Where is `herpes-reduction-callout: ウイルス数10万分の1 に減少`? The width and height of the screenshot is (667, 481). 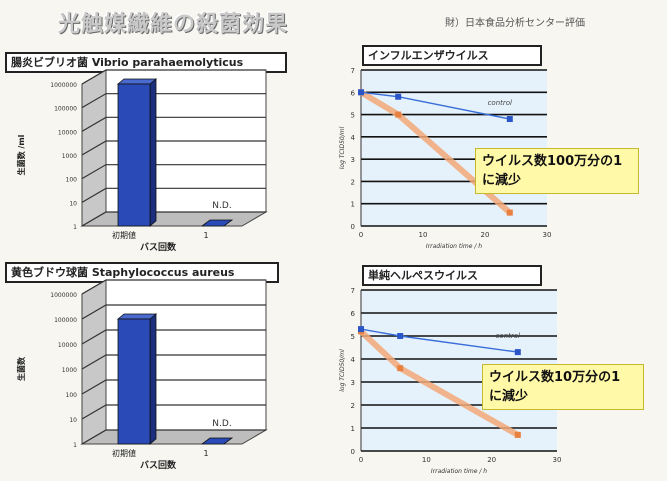
herpes-reduction-callout: ウイルス数10万分の1 に減少 is located at coordinates (563, 387).